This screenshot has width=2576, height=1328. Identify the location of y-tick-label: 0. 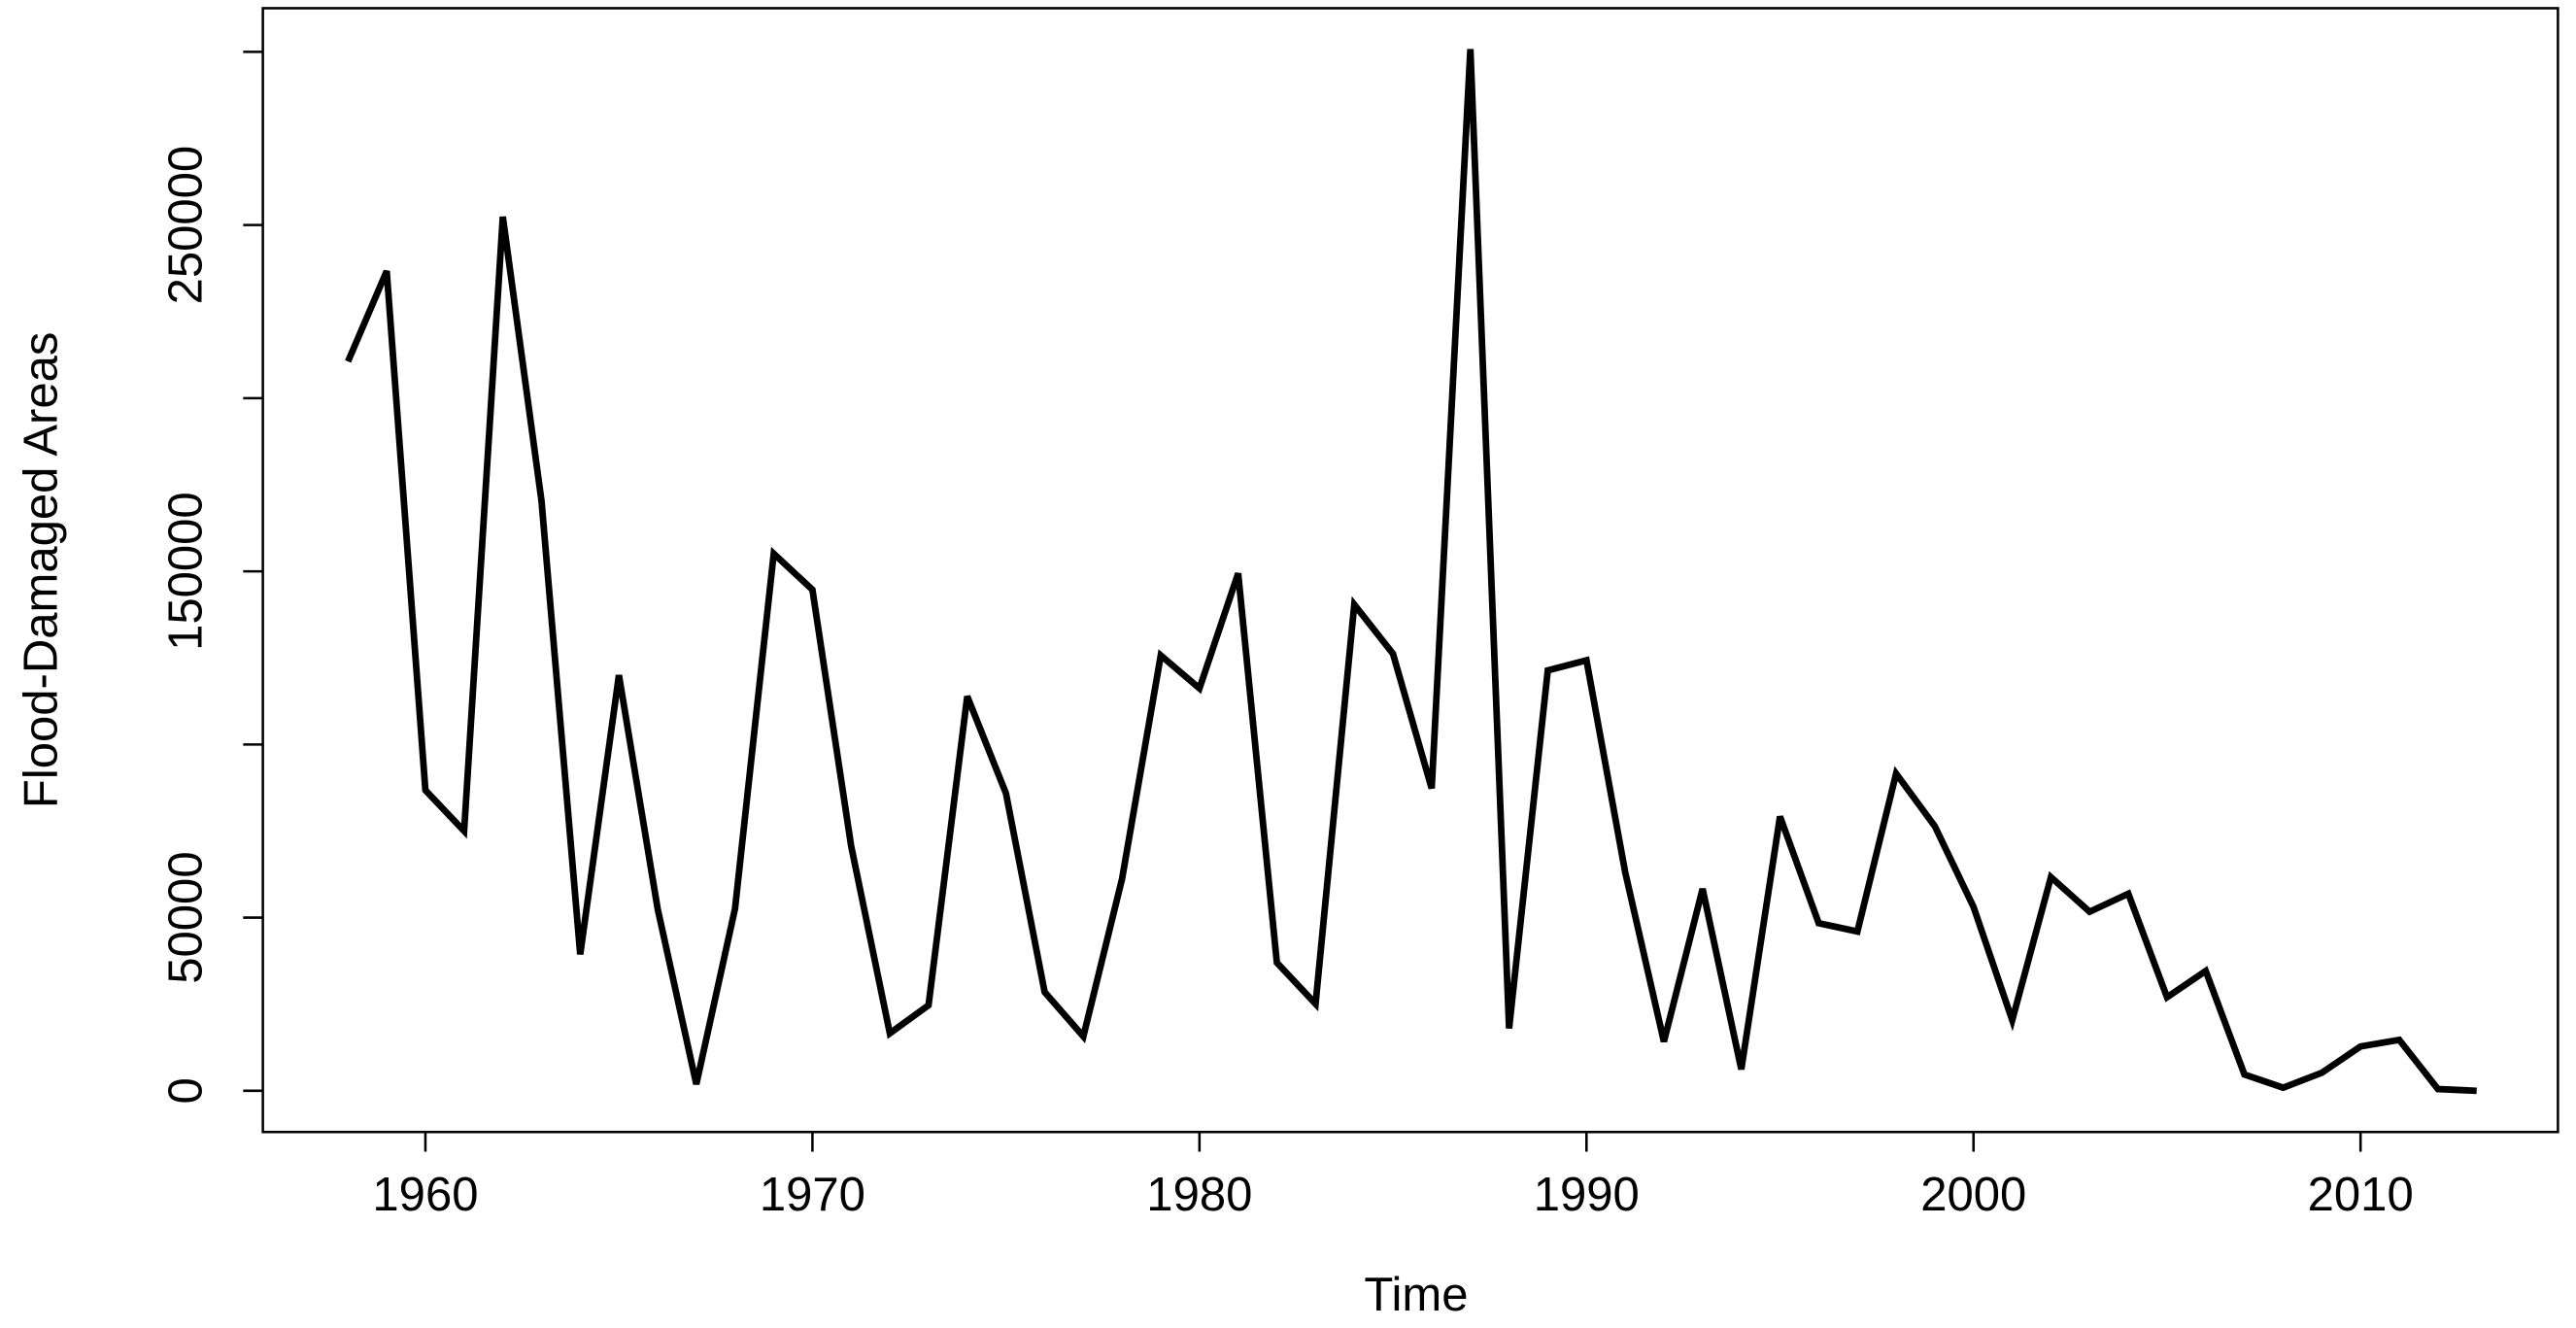
(185, 1090).